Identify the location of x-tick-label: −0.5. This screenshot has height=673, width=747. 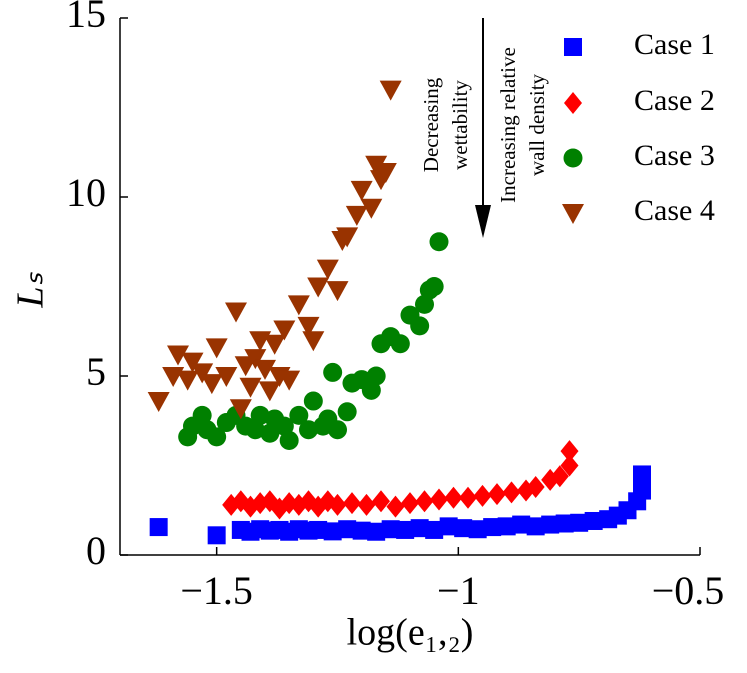
(688, 590).